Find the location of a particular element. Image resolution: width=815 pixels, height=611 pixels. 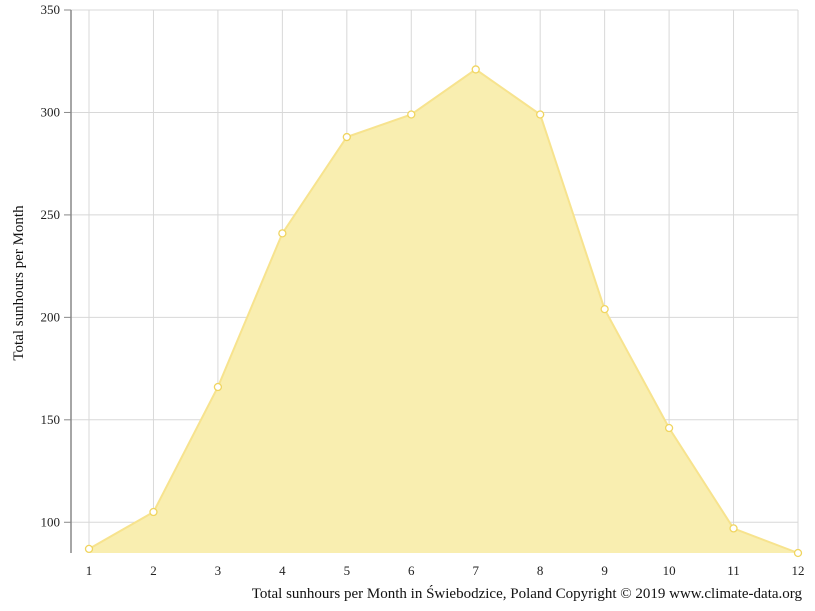

y-tick-label-350: 350 is located at coordinates (51, 9).